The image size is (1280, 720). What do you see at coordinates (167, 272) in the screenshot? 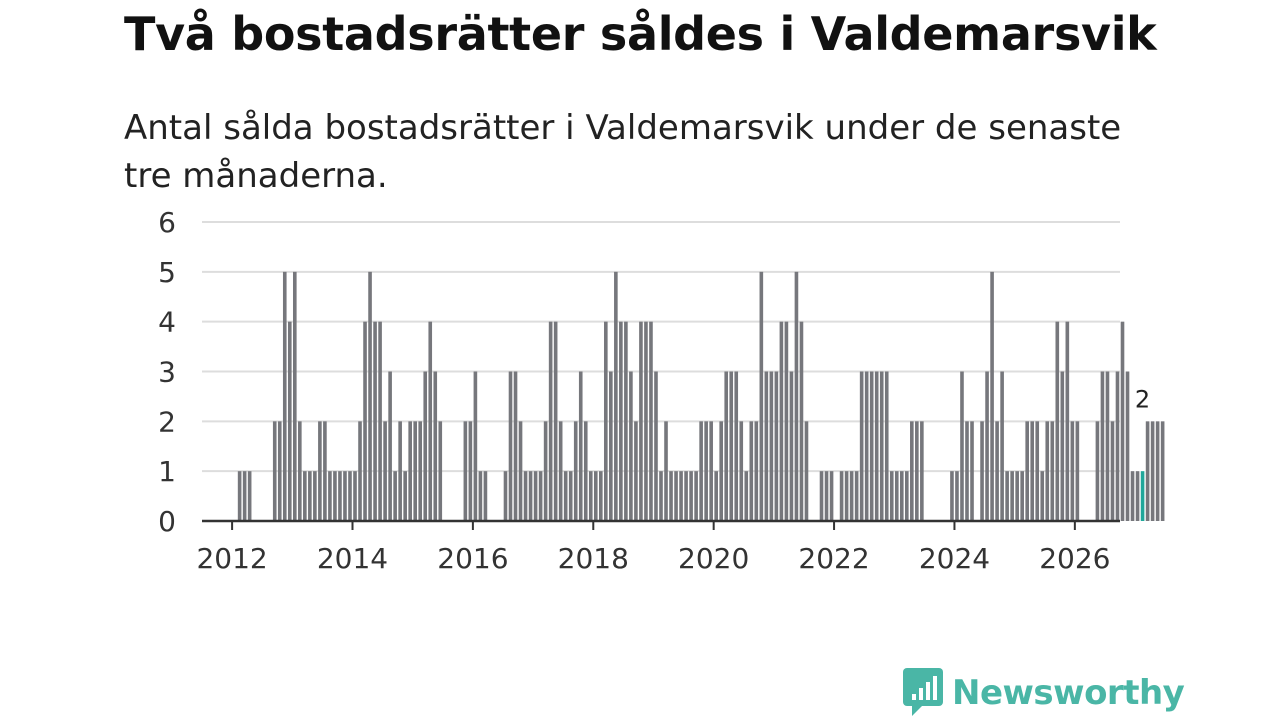
I see `y-tick-label: 5` at bounding box center [167, 272].